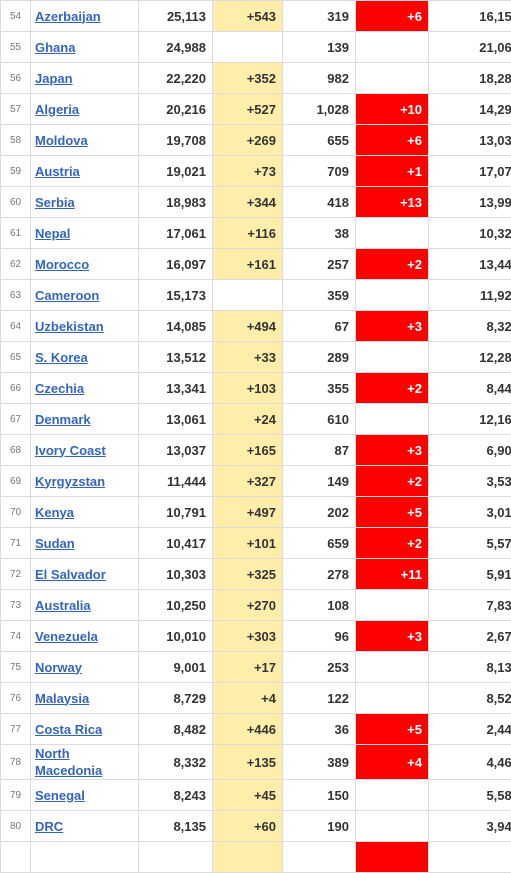 The image size is (511, 873). What do you see at coordinates (16, 762) in the screenshot?
I see `rank-cell: 78` at bounding box center [16, 762].